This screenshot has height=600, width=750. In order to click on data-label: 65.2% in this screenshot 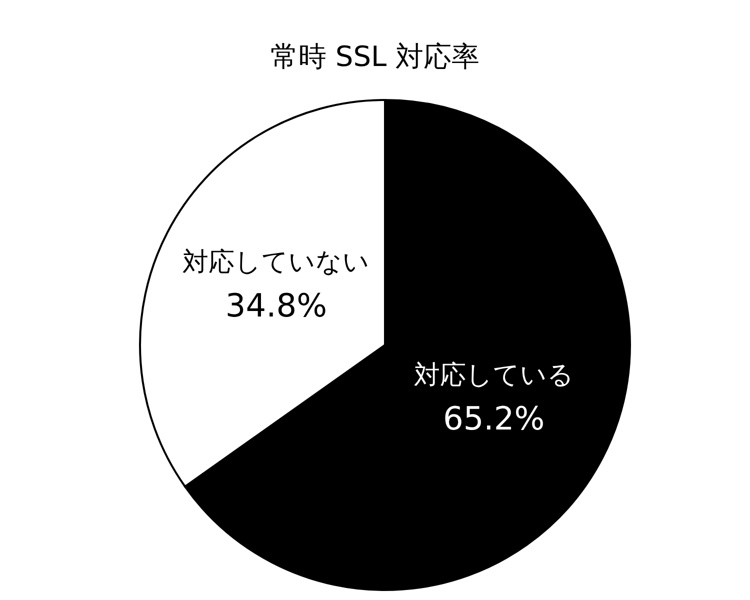, I will do `click(493, 418)`.